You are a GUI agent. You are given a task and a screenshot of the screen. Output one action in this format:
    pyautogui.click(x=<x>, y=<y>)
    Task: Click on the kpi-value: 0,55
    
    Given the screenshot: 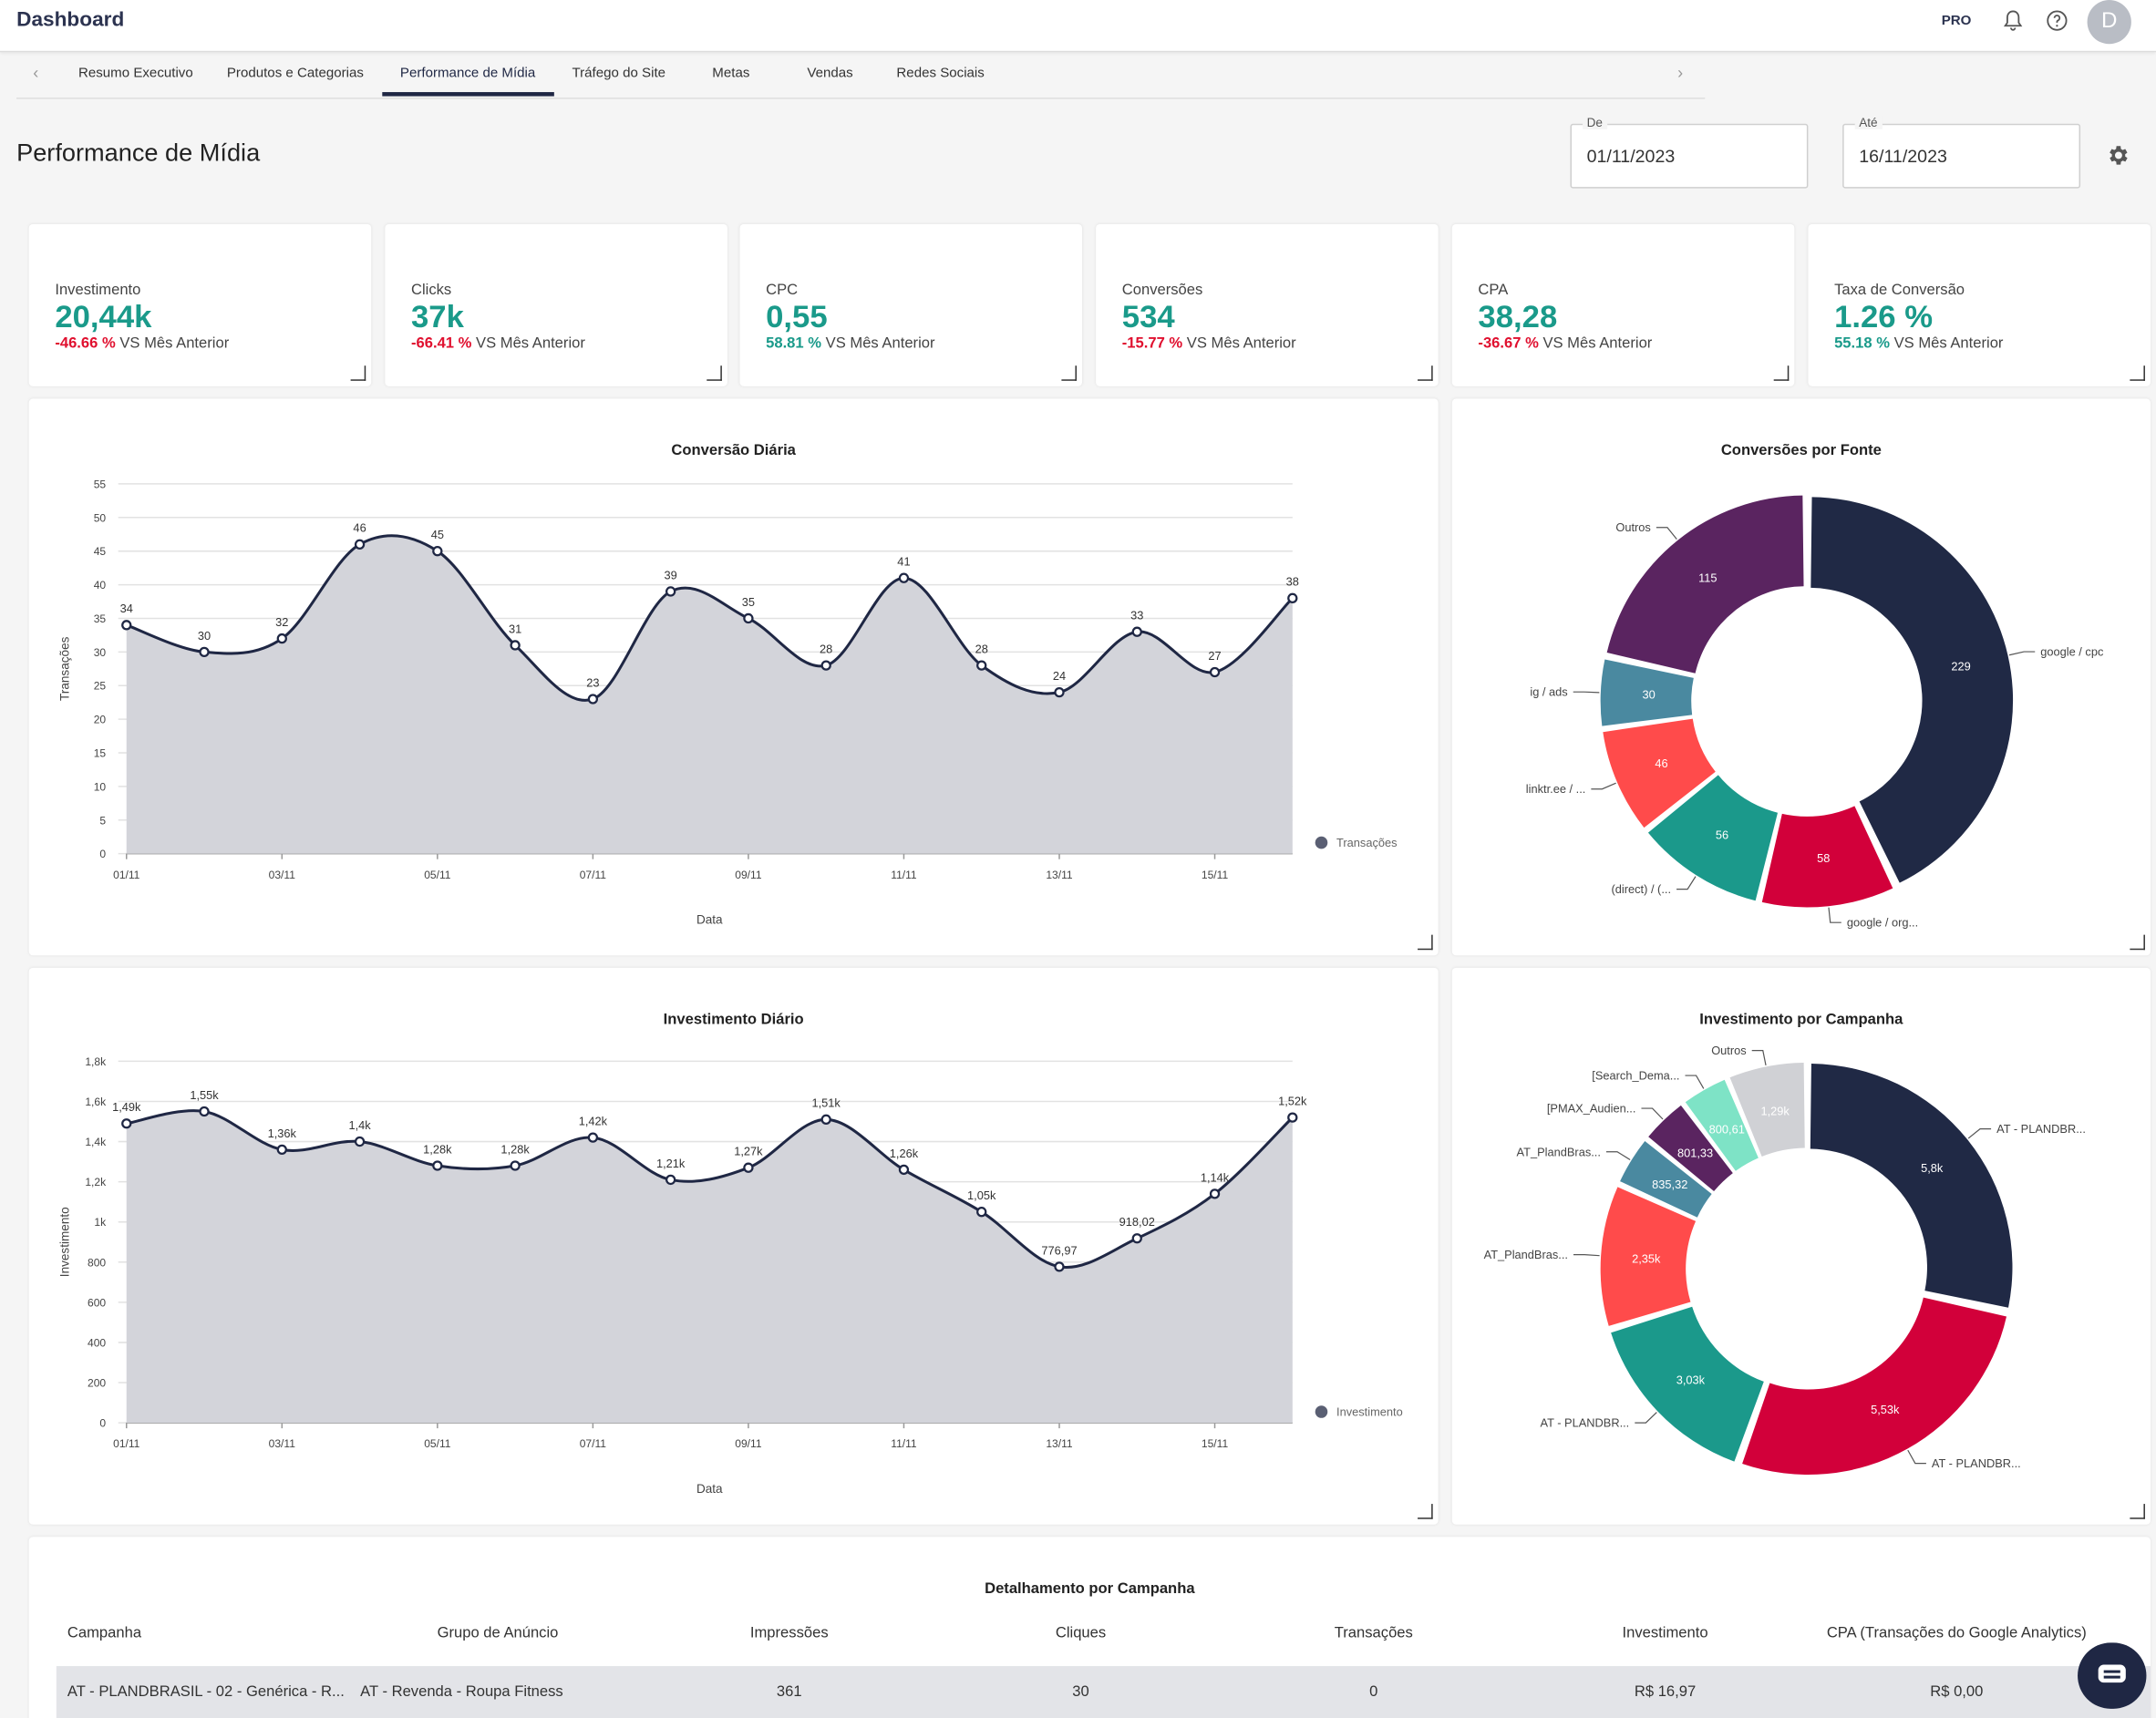 What is the action you would take?
    pyautogui.click(x=797, y=316)
    